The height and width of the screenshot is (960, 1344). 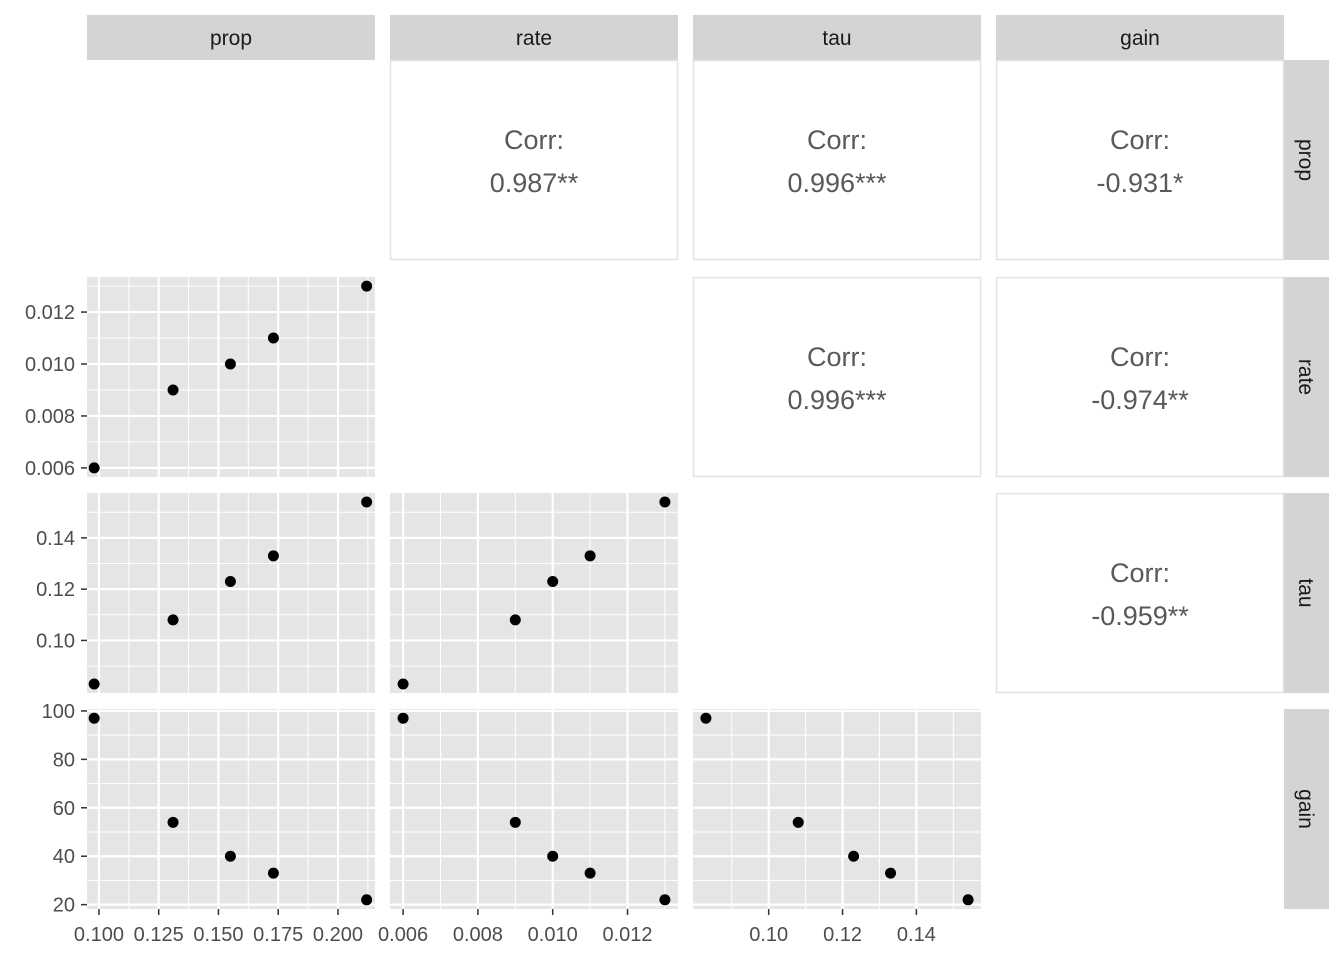 I want to click on column-strip-label-tau: tau, so click(x=836, y=38).